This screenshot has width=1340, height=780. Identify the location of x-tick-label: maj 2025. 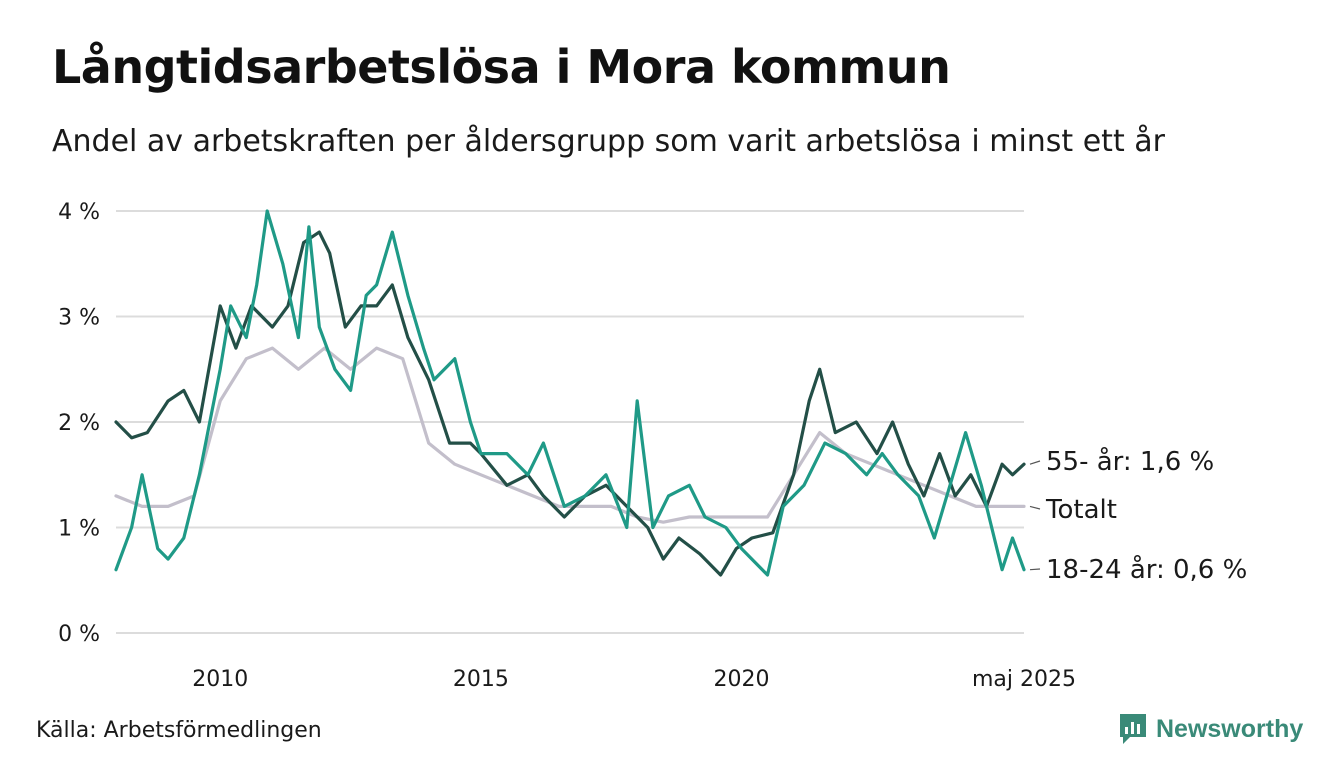
(1024, 679).